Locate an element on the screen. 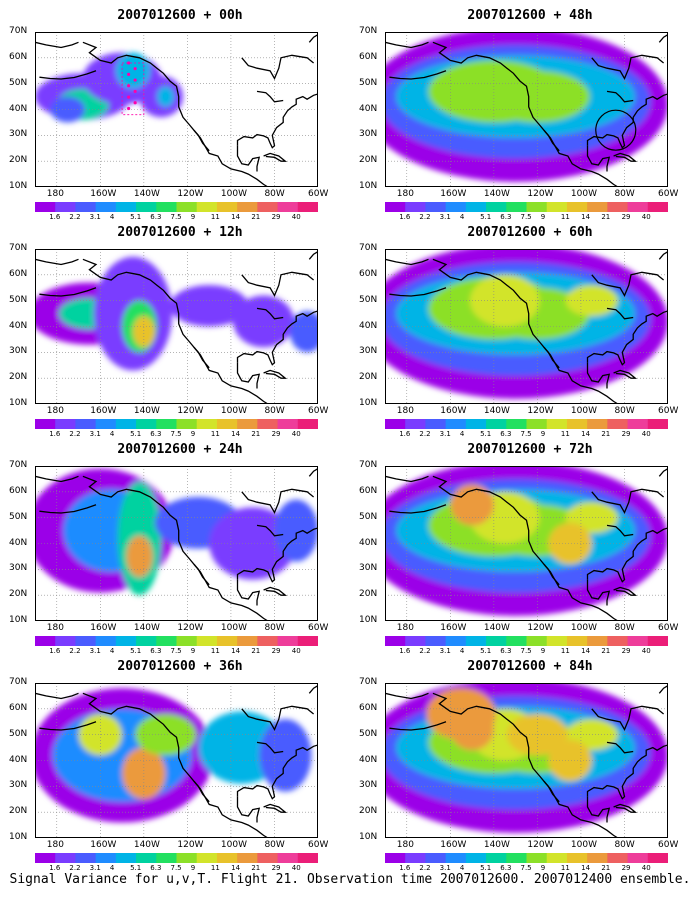 Image resolution: width=700 pixels, height=900 pixels. lat-label: 40N is located at coordinates (18, 542).